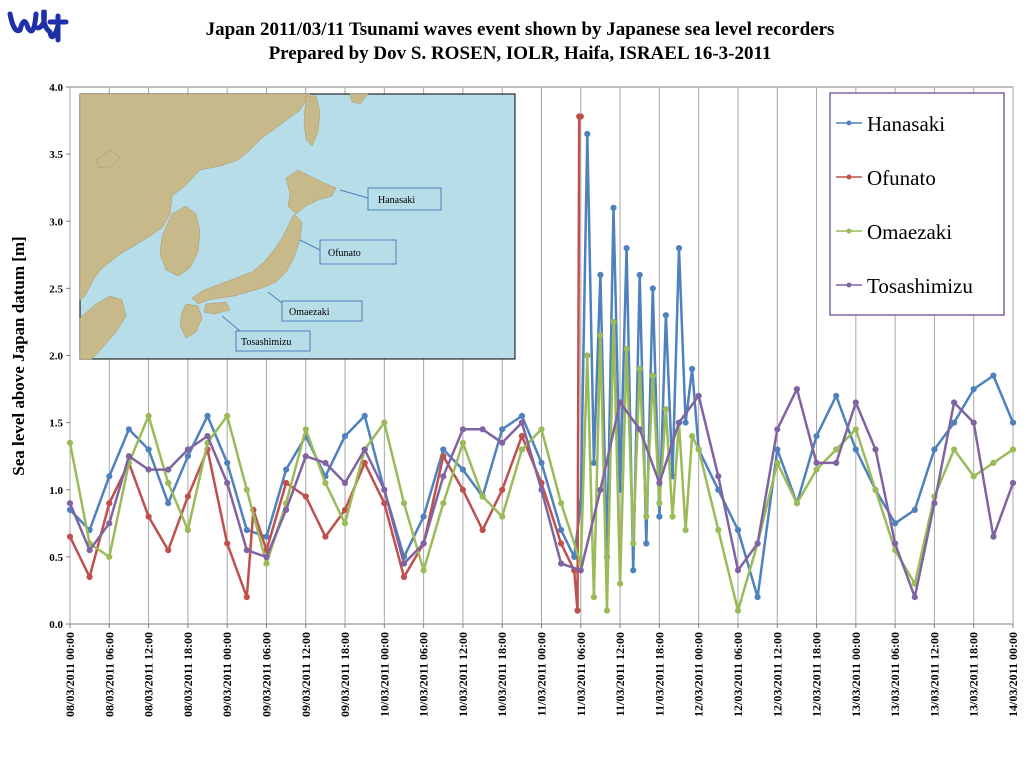 The height and width of the screenshot is (768, 1024). What do you see at coordinates (424, 674) in the screenshot?
I see `x-tick-label: 10/03/2011 06:00` at bounding box center [424, 674].